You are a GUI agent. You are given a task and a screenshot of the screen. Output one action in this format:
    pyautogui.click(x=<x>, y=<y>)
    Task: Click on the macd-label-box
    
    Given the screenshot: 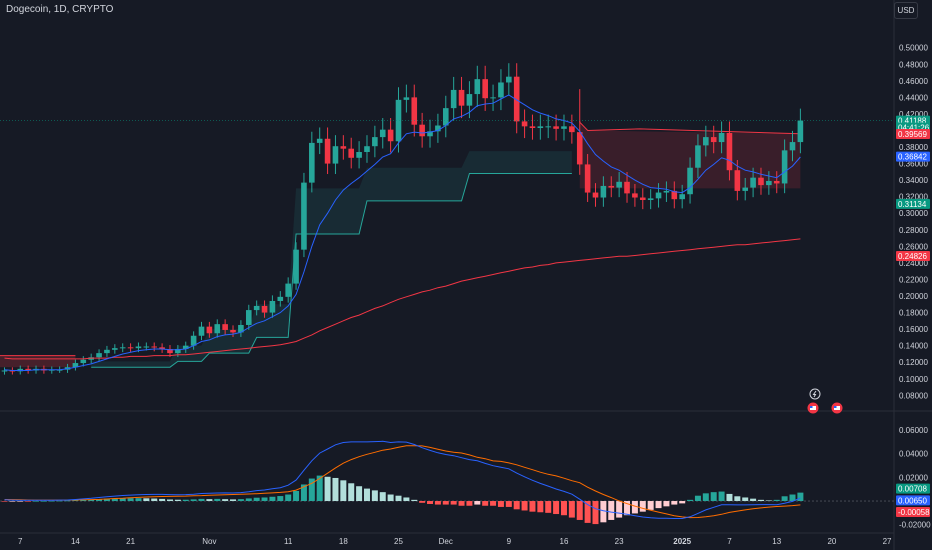 What is the action you would take?
    pyautogui.click(x=913, y=500)
    